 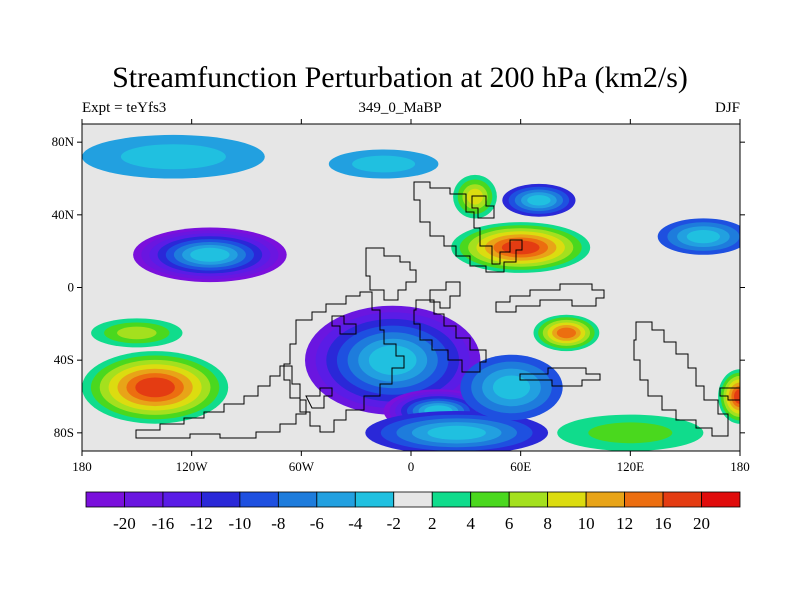 I want to click on colorbar-label: 10, so click(x=586, y=523).